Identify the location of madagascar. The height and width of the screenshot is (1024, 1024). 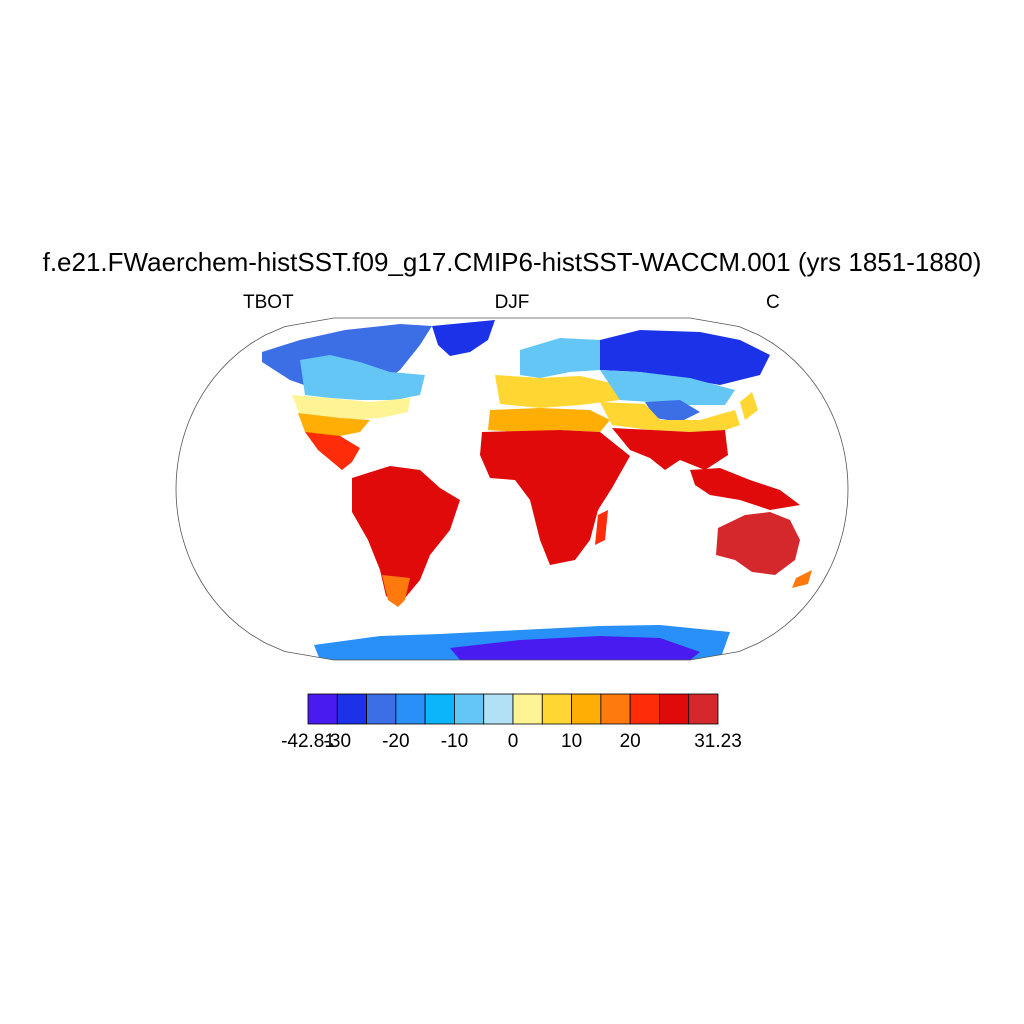
(601, 527).